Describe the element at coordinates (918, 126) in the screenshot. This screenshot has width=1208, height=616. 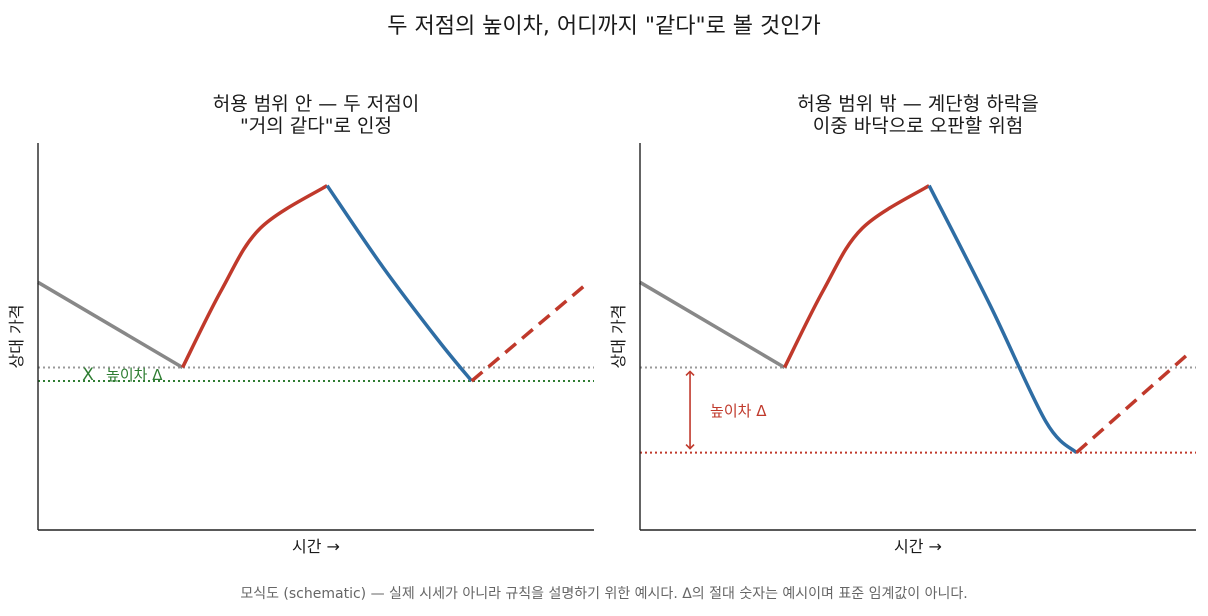
I see `panel-title-line: 이중 바닥으로 오판할 위험` at that location.